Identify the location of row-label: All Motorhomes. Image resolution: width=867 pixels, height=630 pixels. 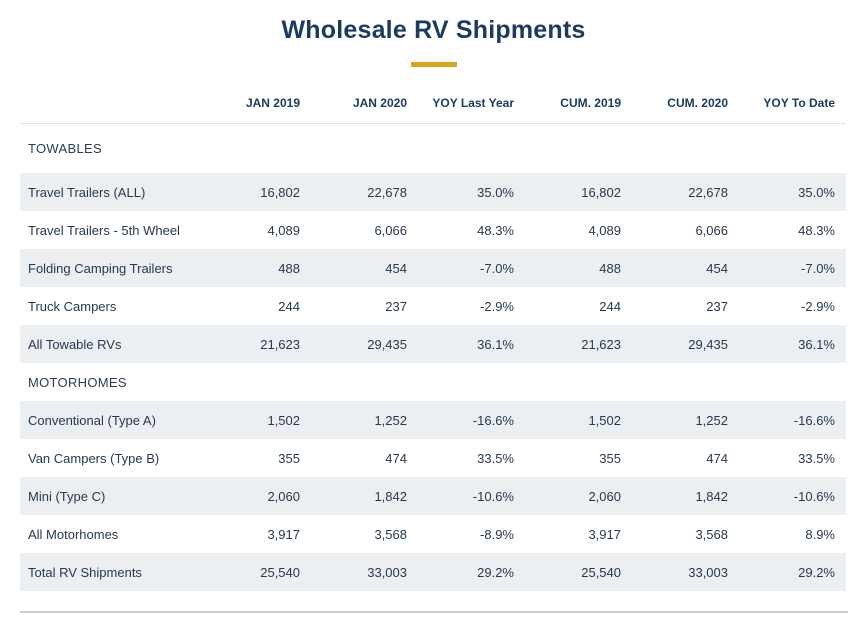
(73, 534).